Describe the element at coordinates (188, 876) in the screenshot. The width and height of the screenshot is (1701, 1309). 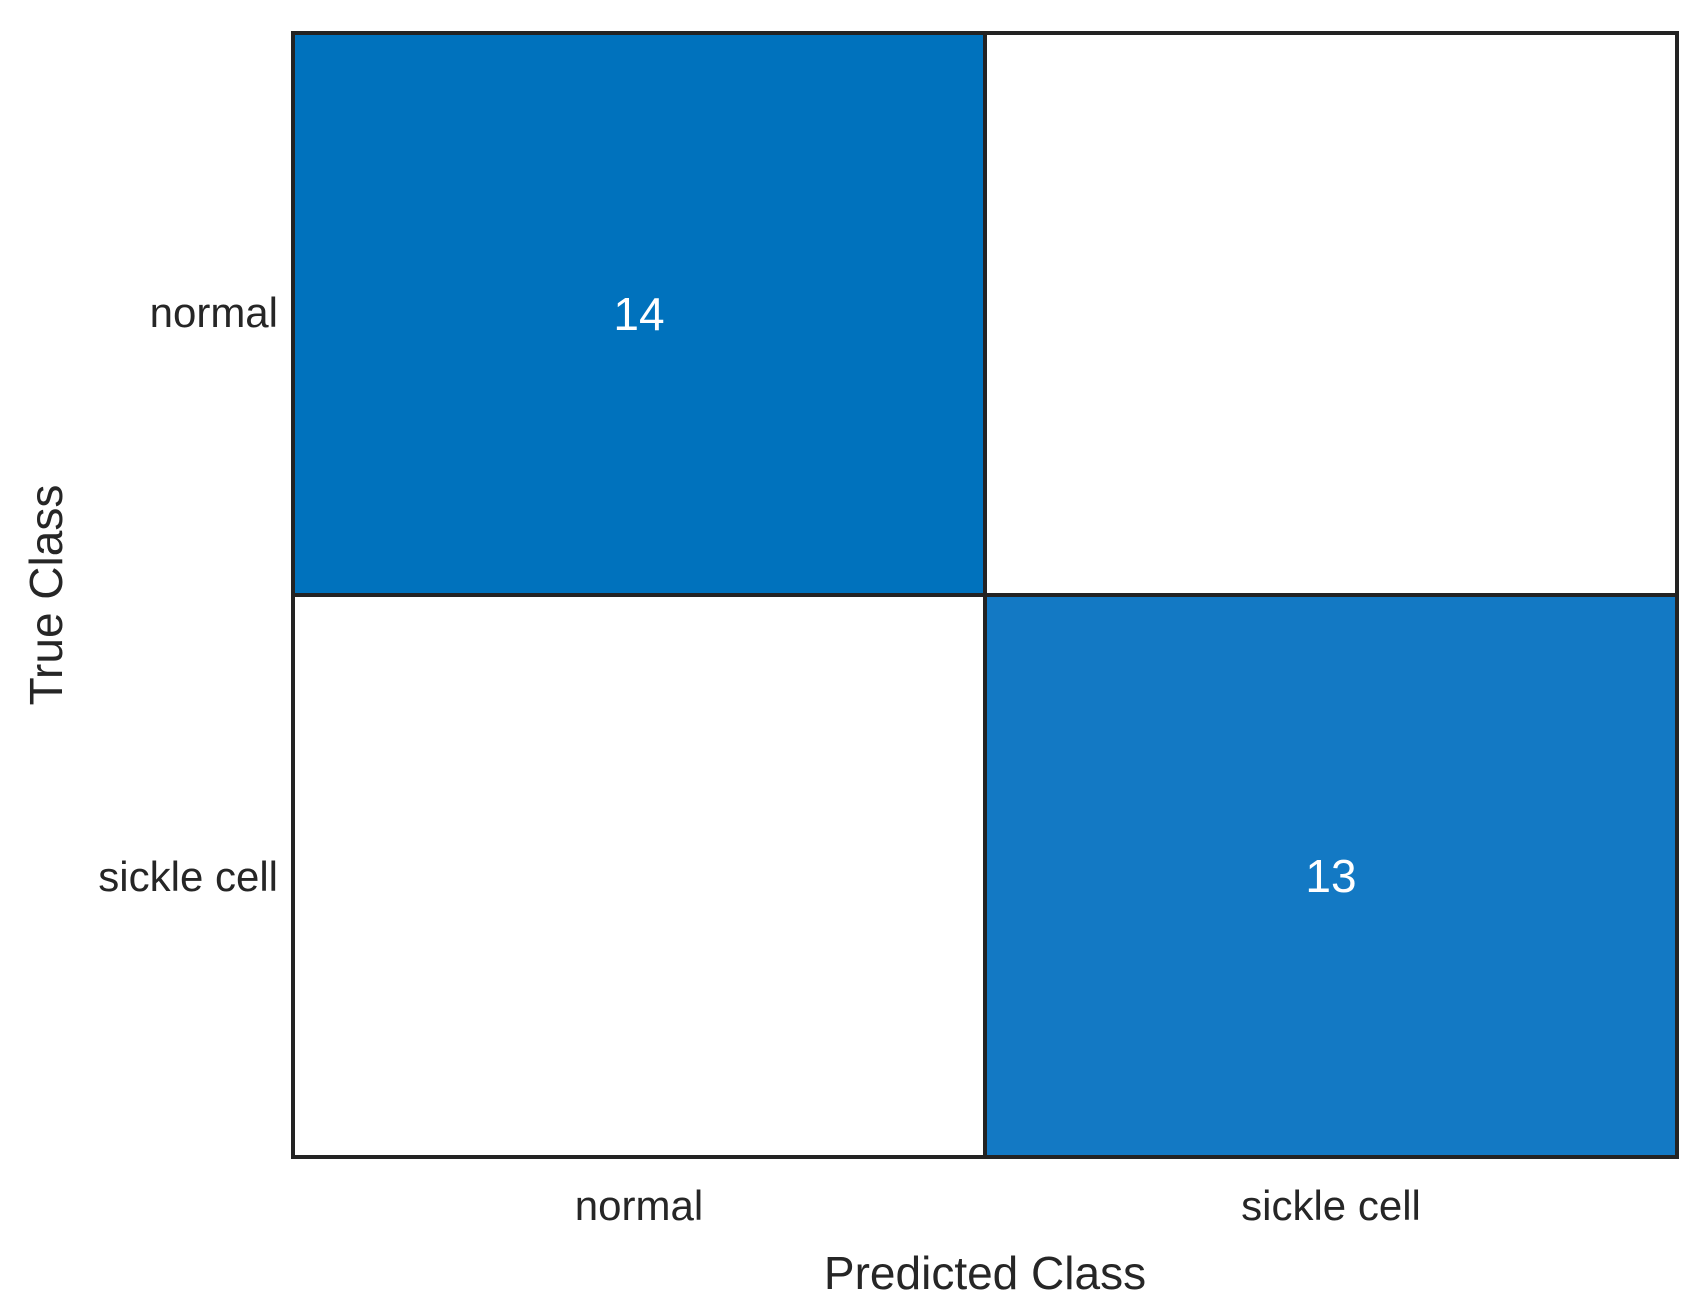
I see `y-tick-label-sickle-cell: sickle cell` at that location.